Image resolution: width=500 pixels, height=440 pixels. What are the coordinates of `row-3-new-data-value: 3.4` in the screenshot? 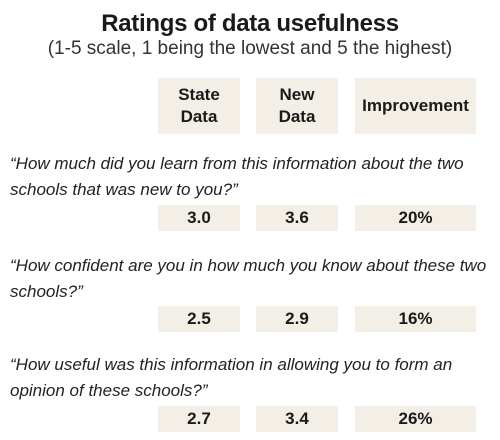 It's located at (297, 419).